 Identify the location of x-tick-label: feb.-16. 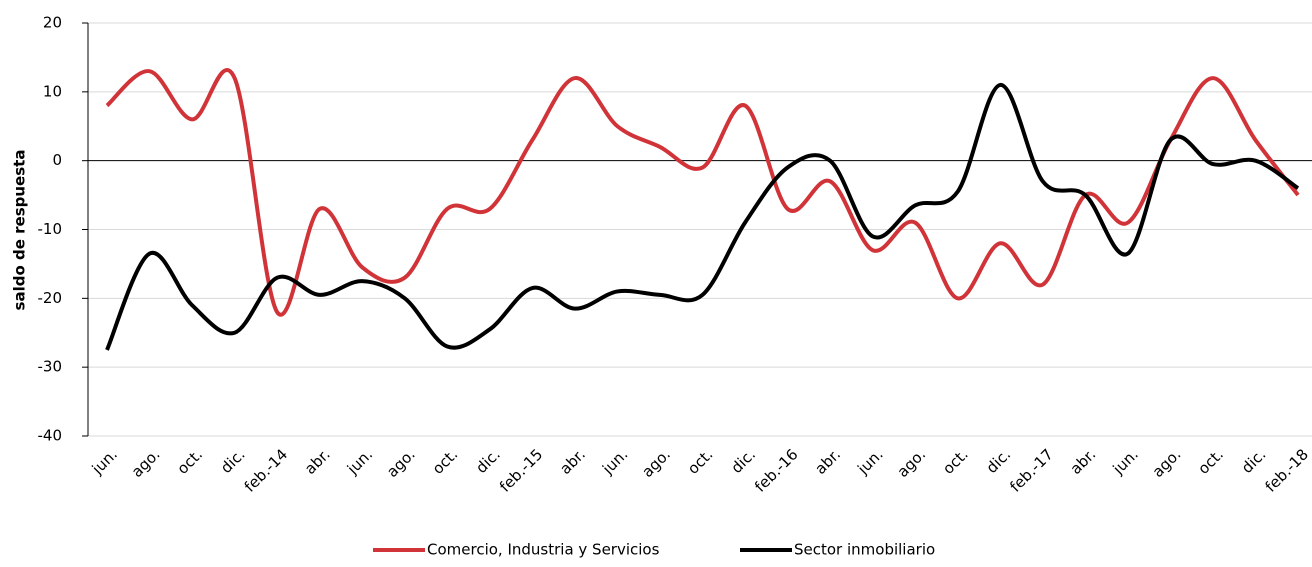
(776, 470).